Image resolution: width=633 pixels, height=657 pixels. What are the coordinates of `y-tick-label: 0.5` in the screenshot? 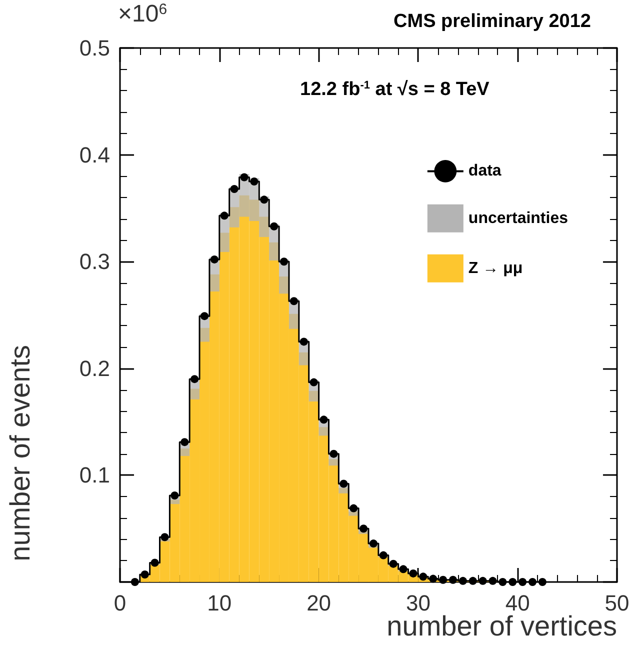 It's located at (94, 48).